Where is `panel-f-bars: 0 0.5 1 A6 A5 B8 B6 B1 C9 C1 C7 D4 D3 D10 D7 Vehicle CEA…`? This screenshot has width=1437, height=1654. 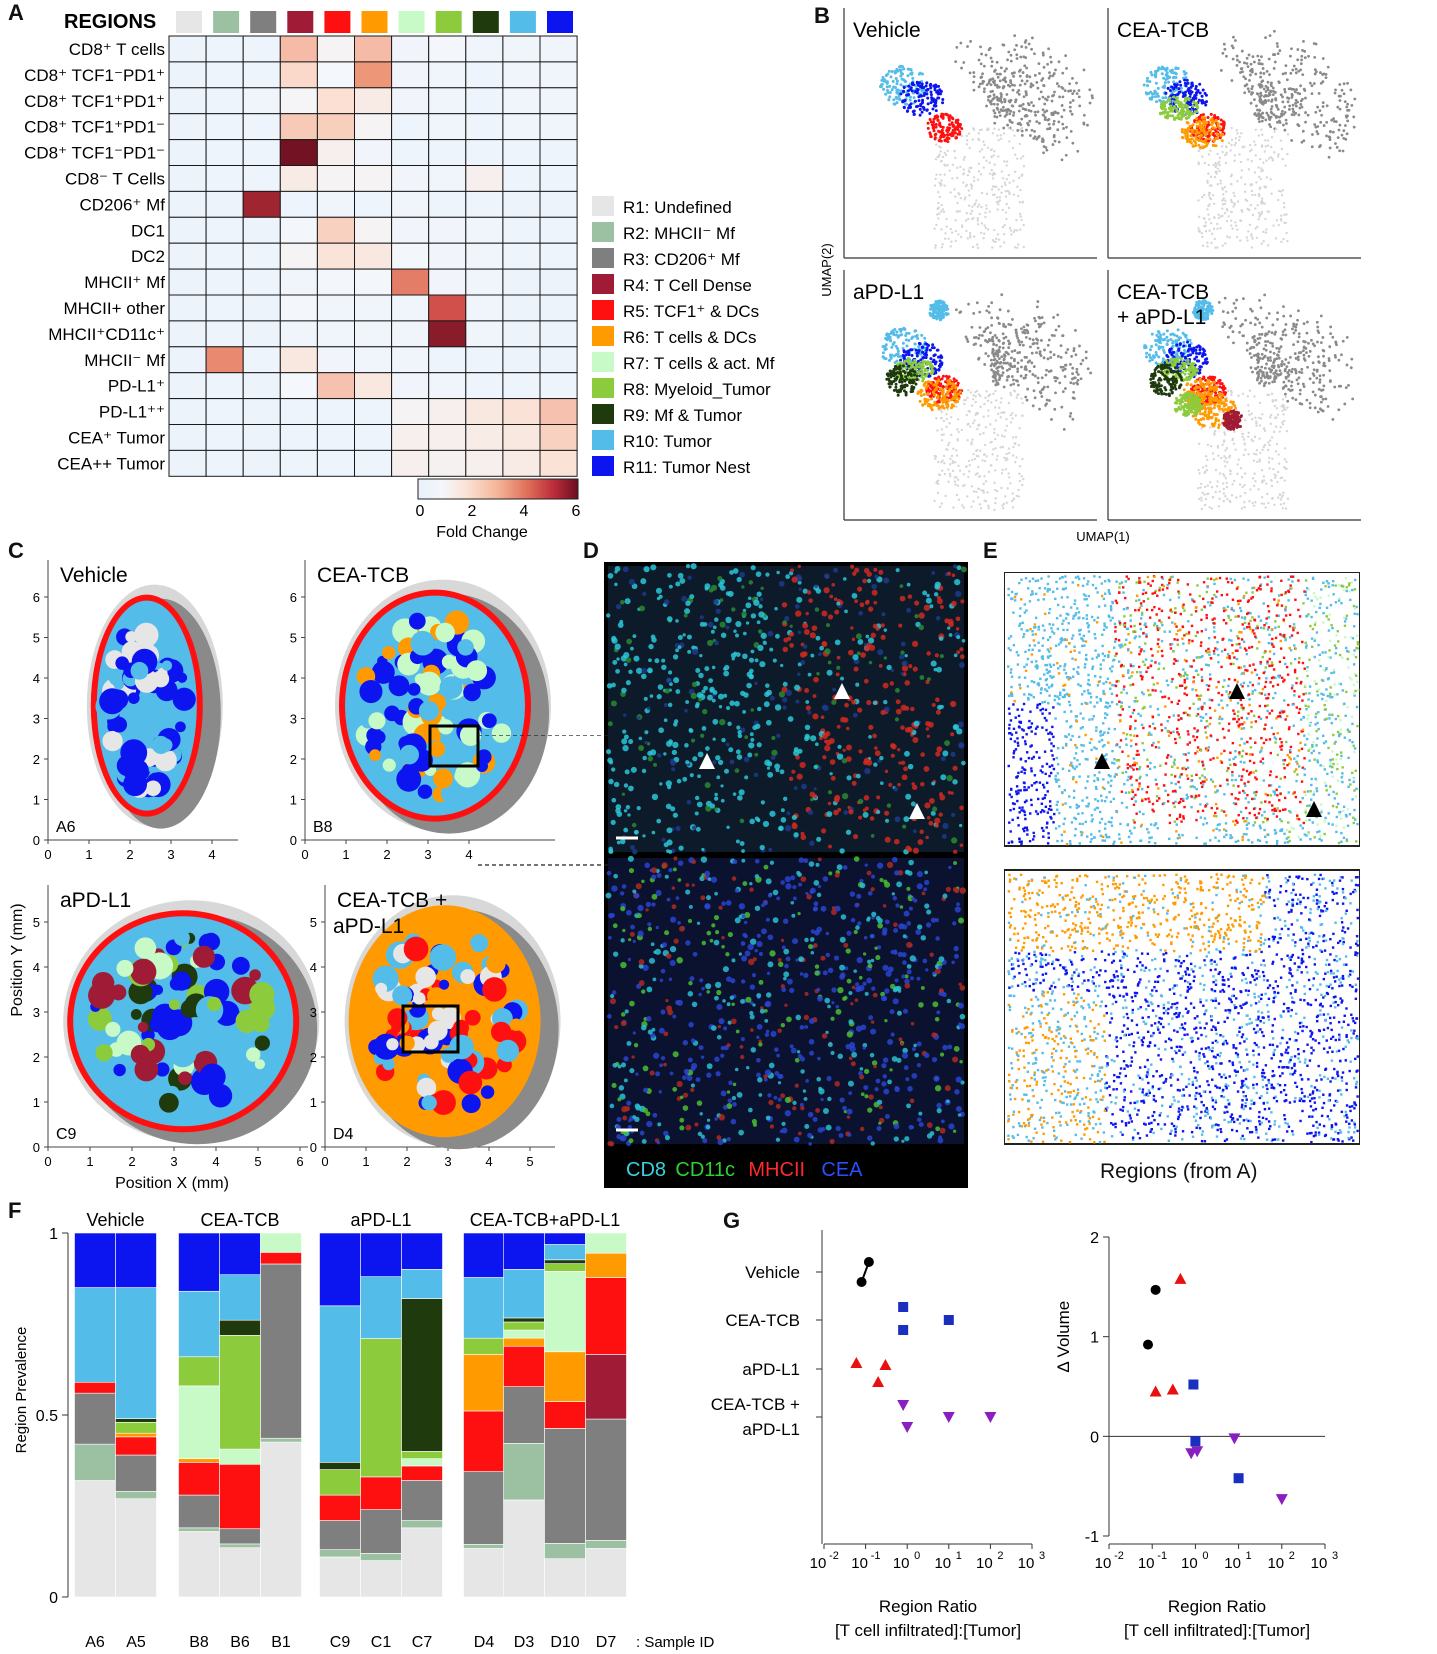 panel-f-bars: 0 0.5 1 A6 A5 B8 B6 B1 C9 C1 C7 D4 D3 D10 D7 Vehicle CEA… is located at coordinates (364, 1430).